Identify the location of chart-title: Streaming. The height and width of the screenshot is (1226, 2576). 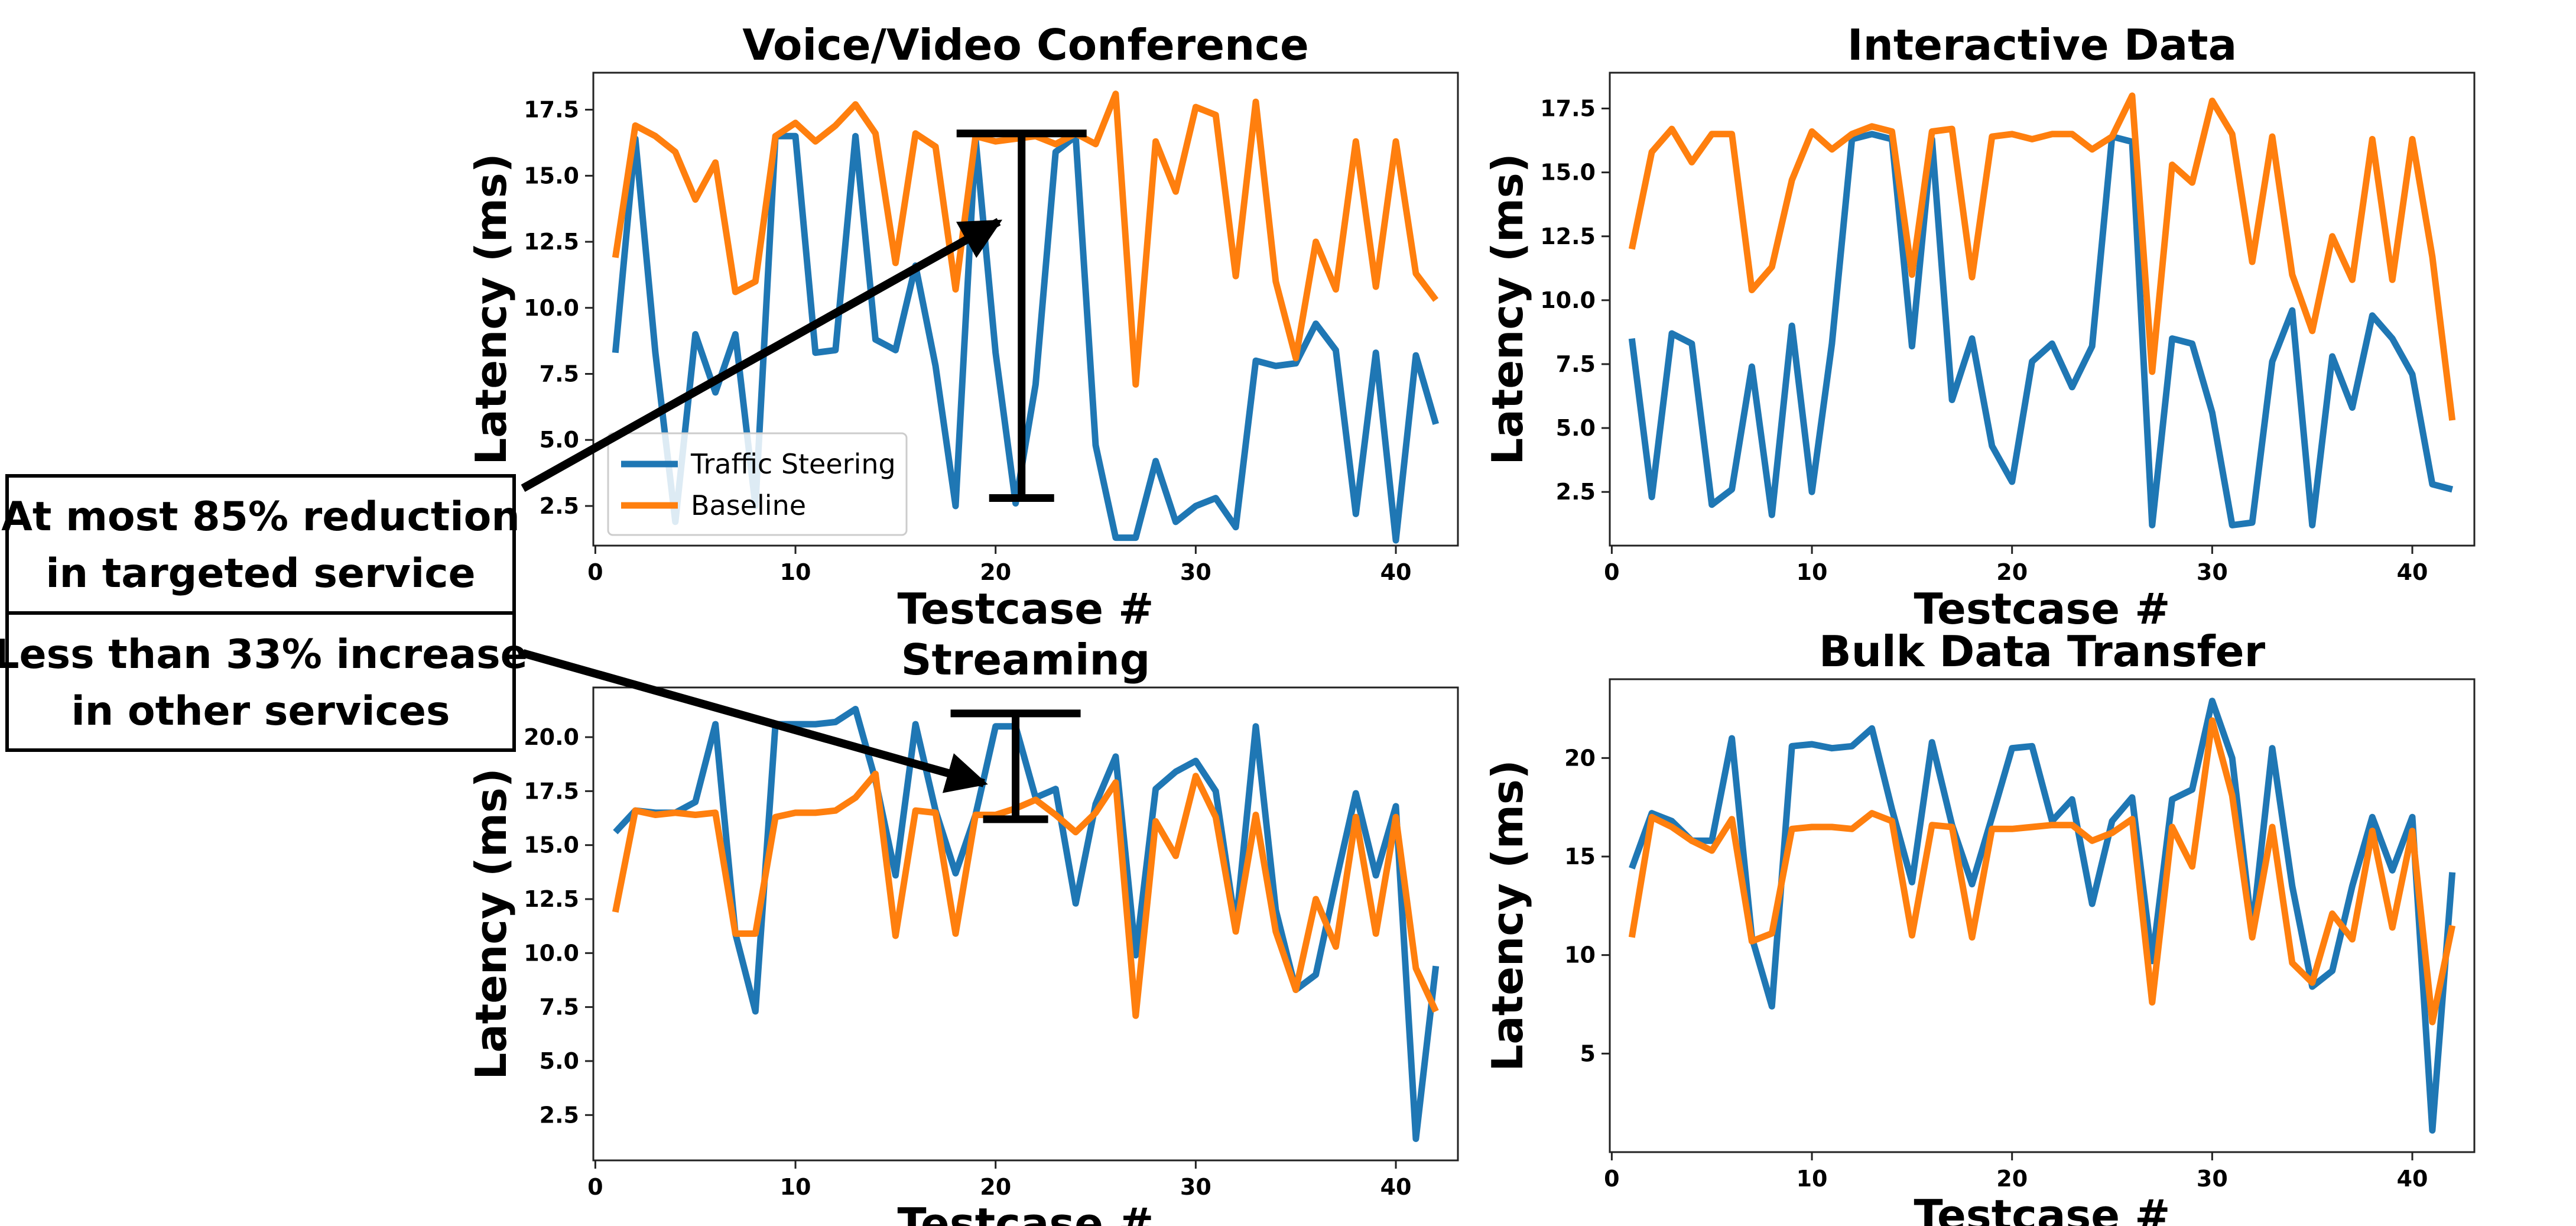
(1026, 660).